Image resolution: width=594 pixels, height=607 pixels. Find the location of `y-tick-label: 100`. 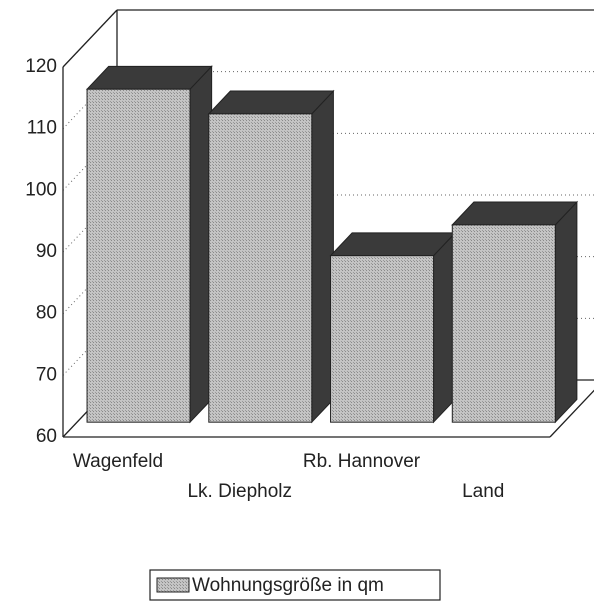

y-tick-label: 100 is located at coordinates (41, 189).